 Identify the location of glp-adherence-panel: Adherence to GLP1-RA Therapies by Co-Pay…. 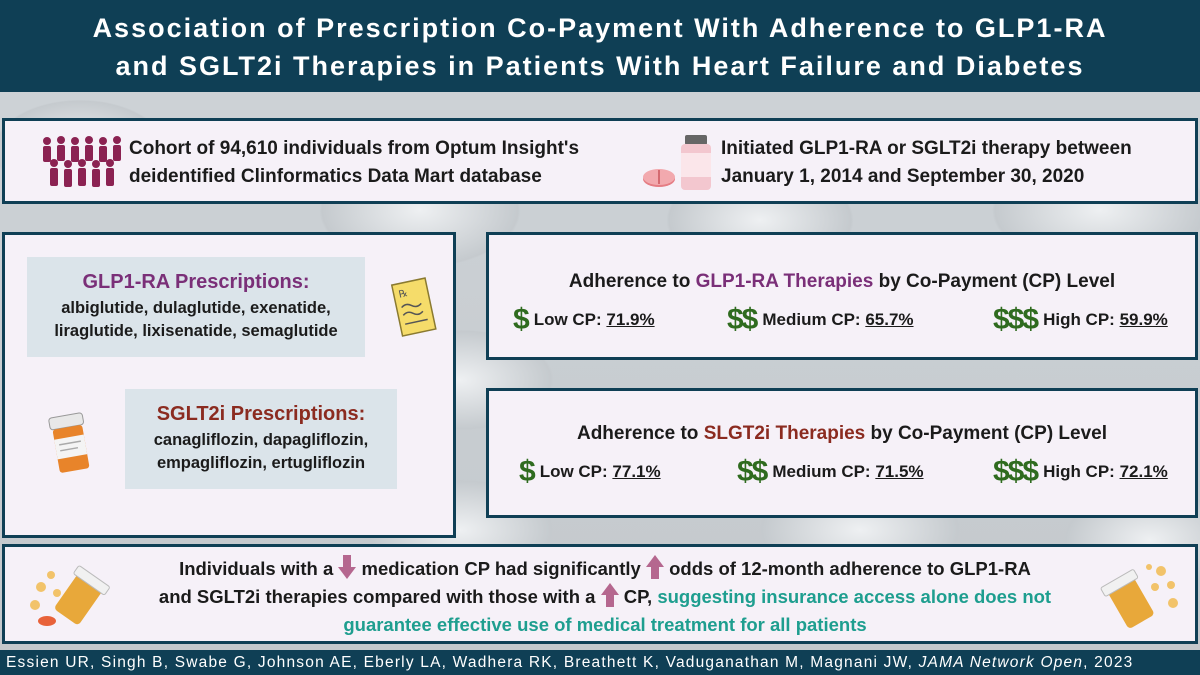
(842, 296).